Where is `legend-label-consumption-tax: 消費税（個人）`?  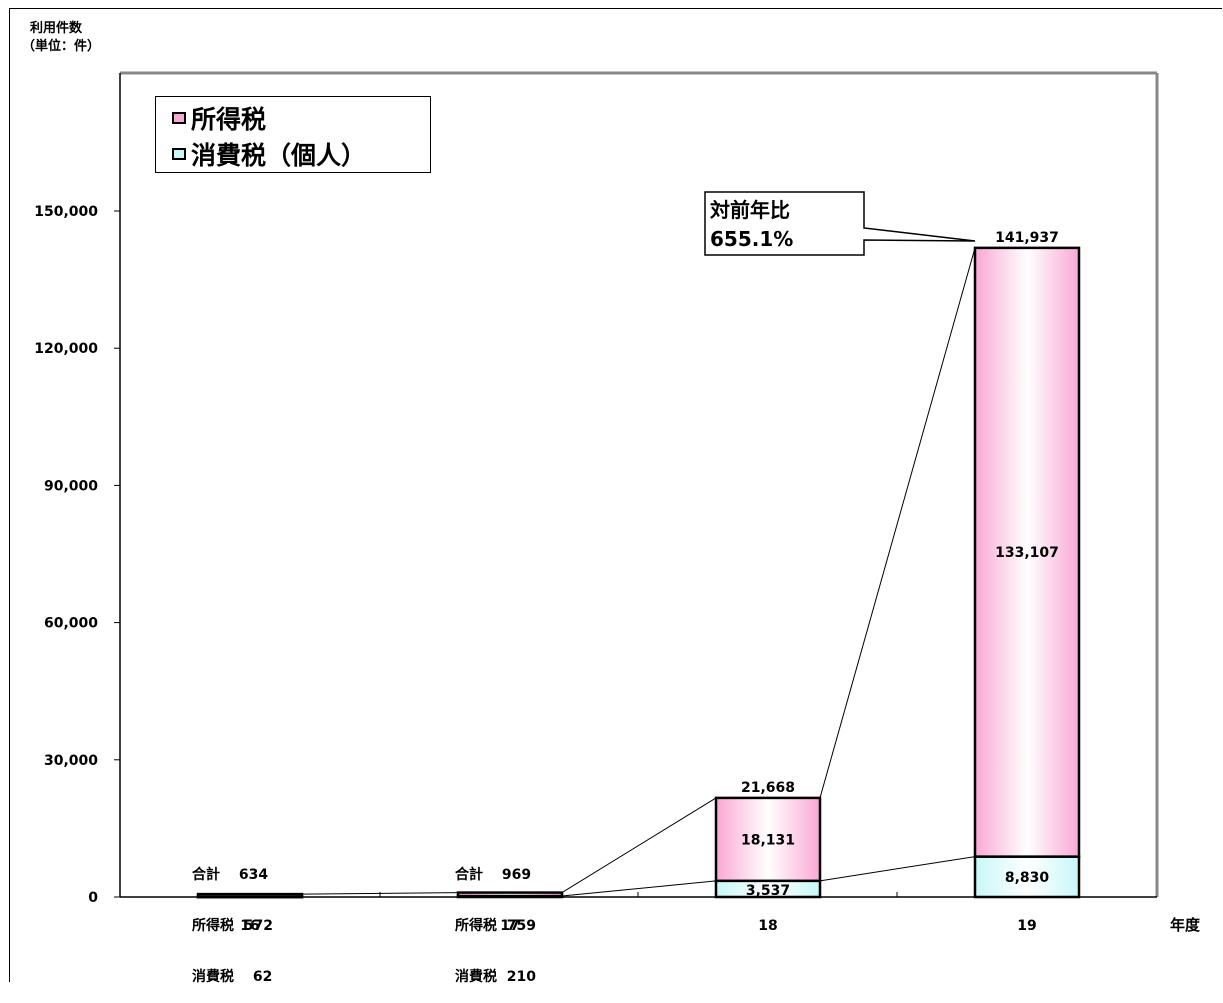 legend-label-consumption-tax: 消費税（個人） is located at coordinates (279, 155).